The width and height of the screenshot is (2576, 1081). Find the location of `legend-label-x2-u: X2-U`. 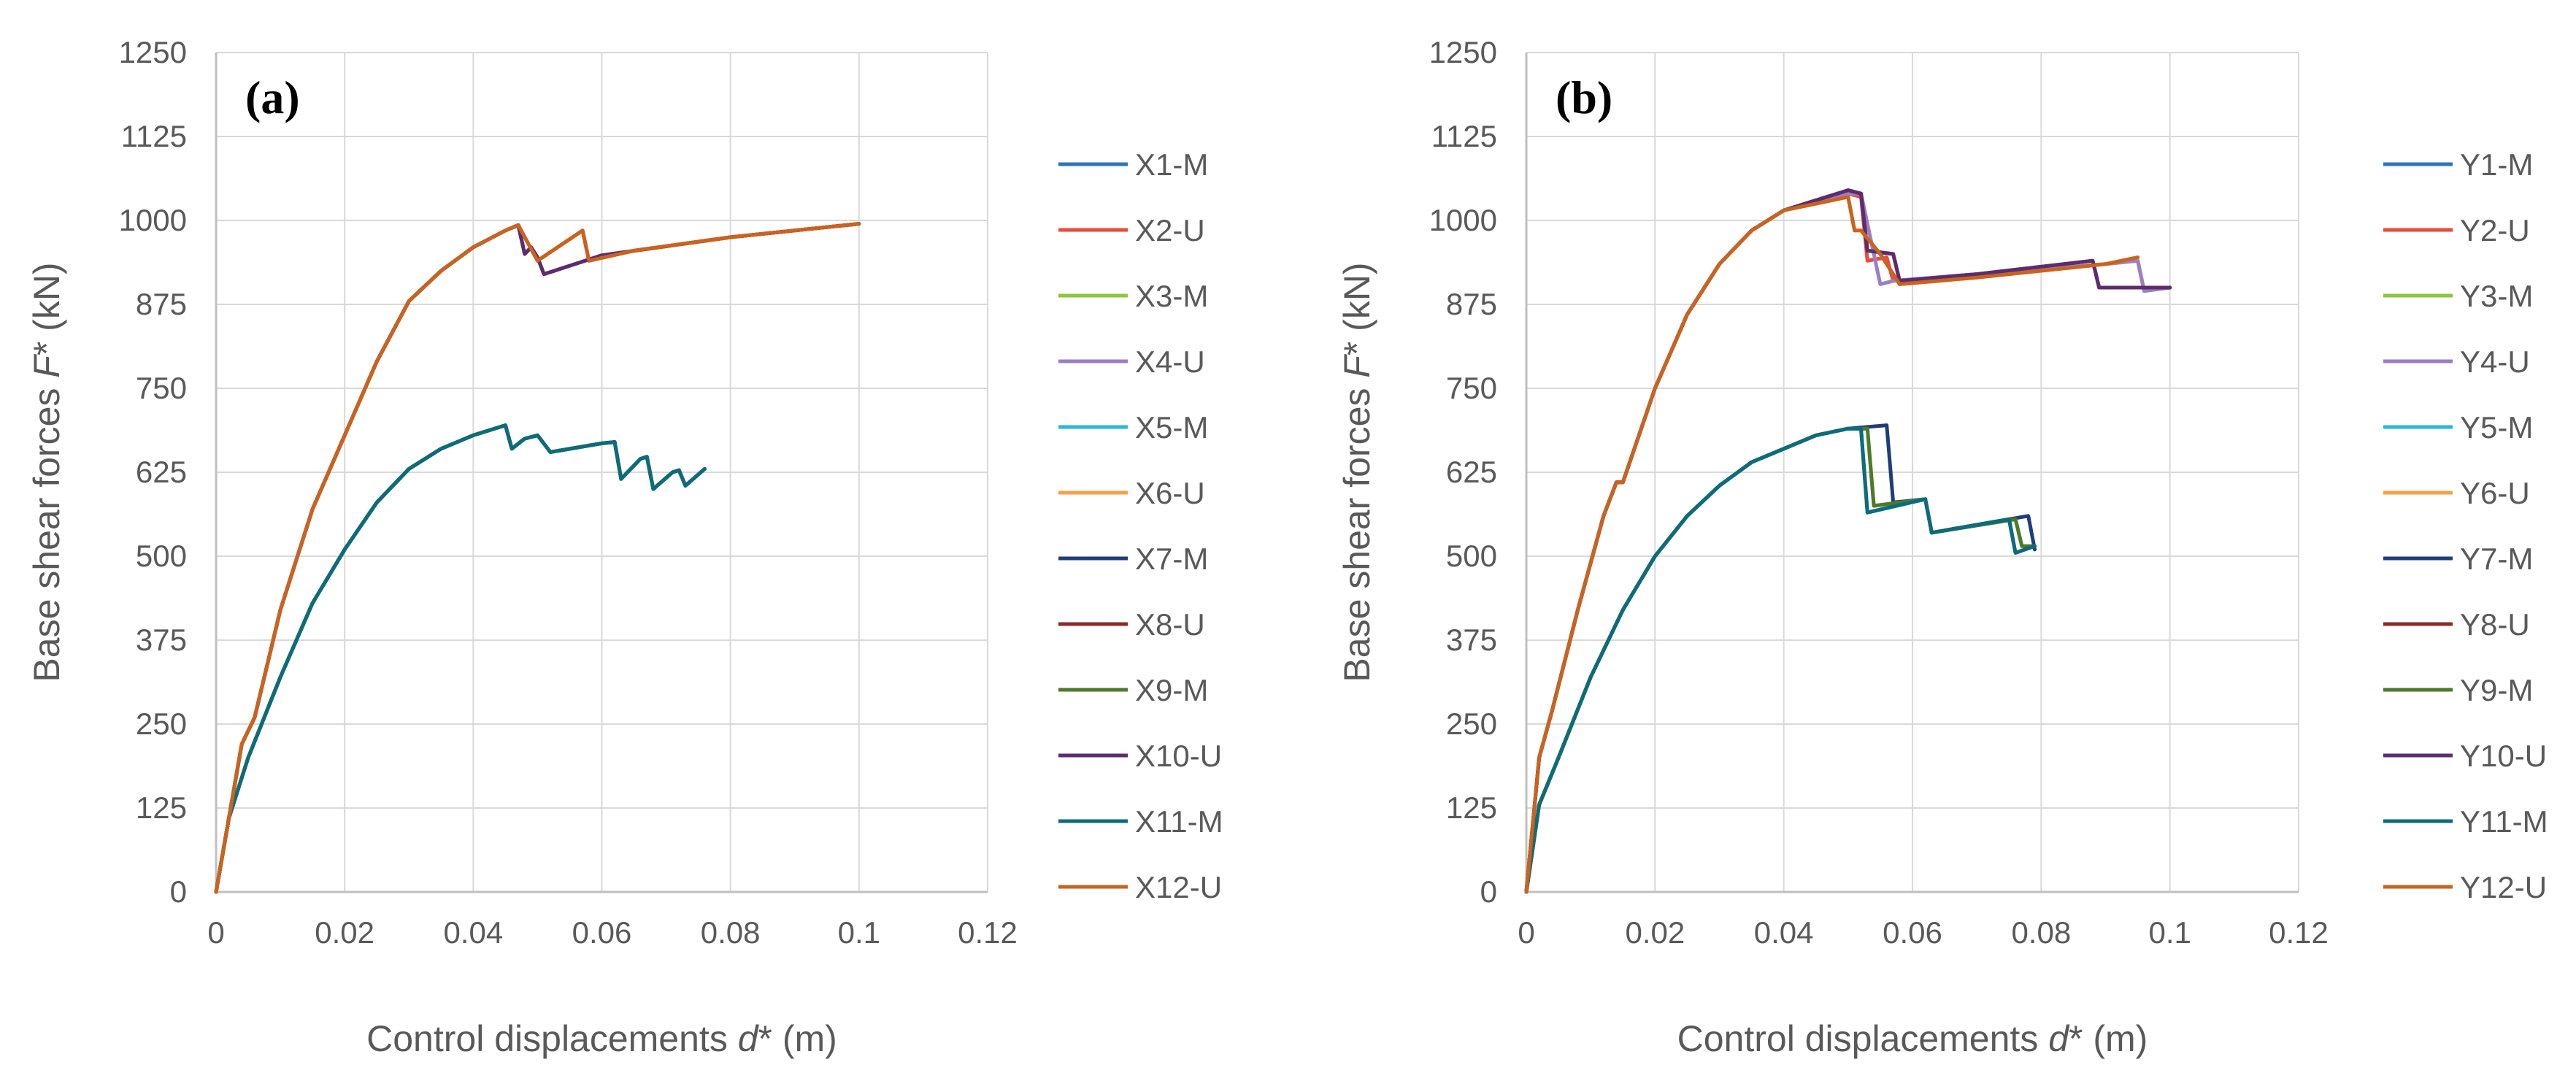

legend-label-x2-u: X2-U is located at coordinates (1170, 230).